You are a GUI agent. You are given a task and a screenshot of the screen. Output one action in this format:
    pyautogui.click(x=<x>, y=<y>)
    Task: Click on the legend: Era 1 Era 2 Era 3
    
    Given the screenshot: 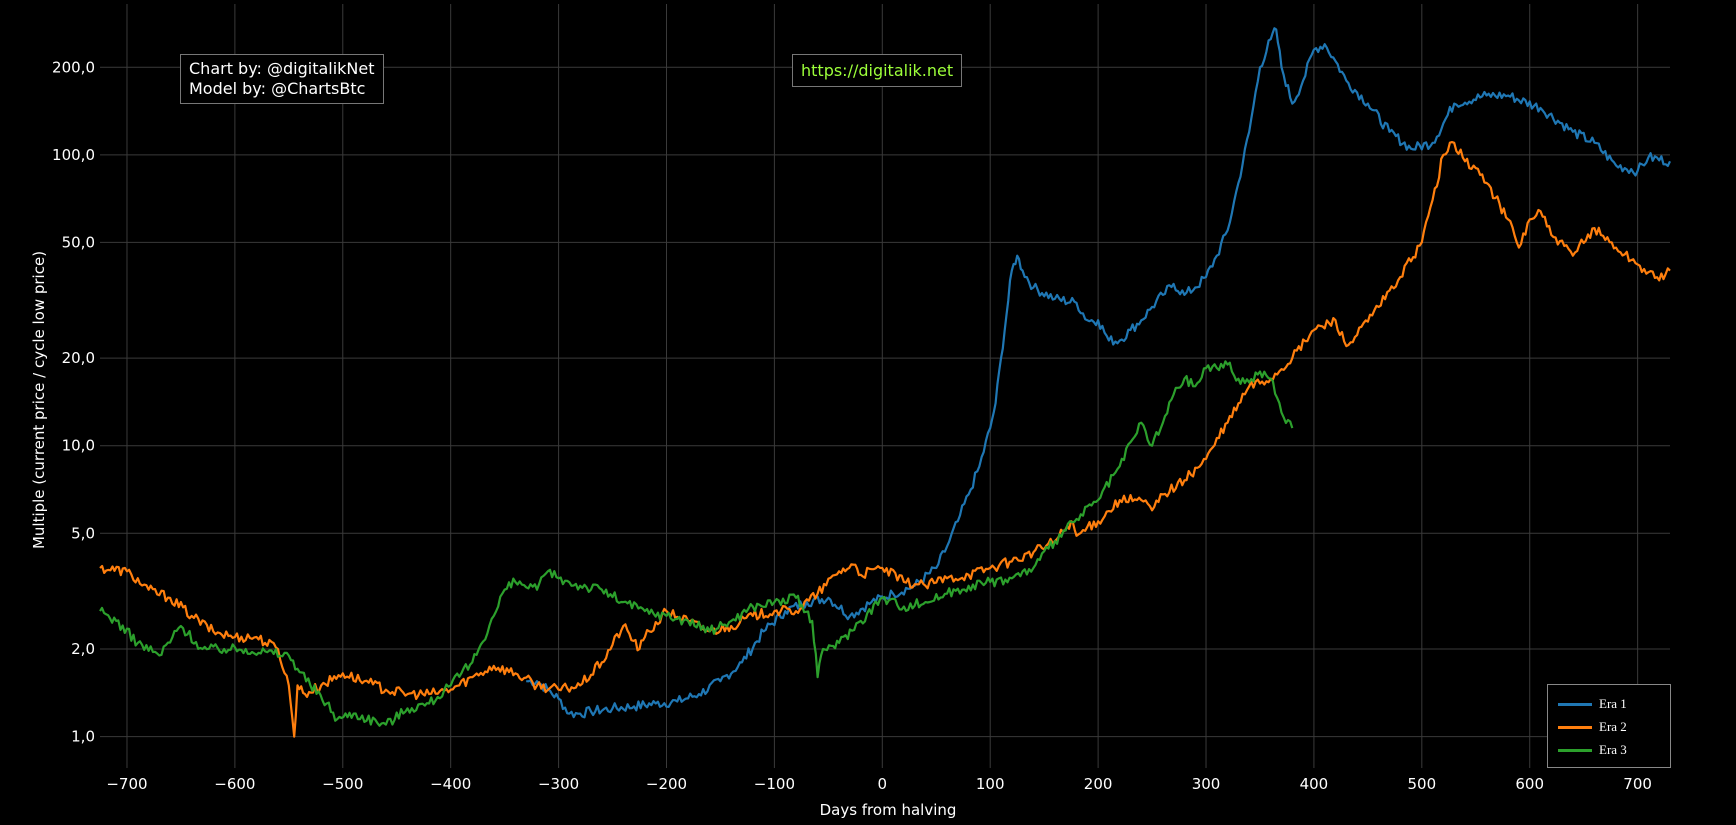 What is the action you would take?
    pyautogui.click(x=1609, y=726)
    